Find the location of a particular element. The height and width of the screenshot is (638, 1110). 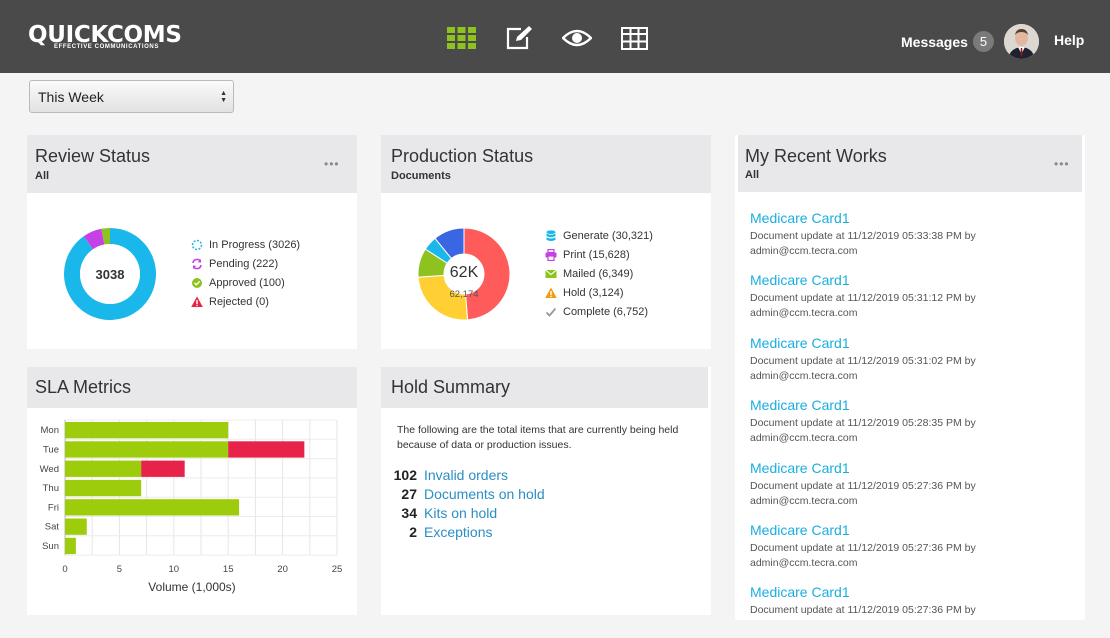

review-status-total: 3038 is located at coordinates (110, 274).